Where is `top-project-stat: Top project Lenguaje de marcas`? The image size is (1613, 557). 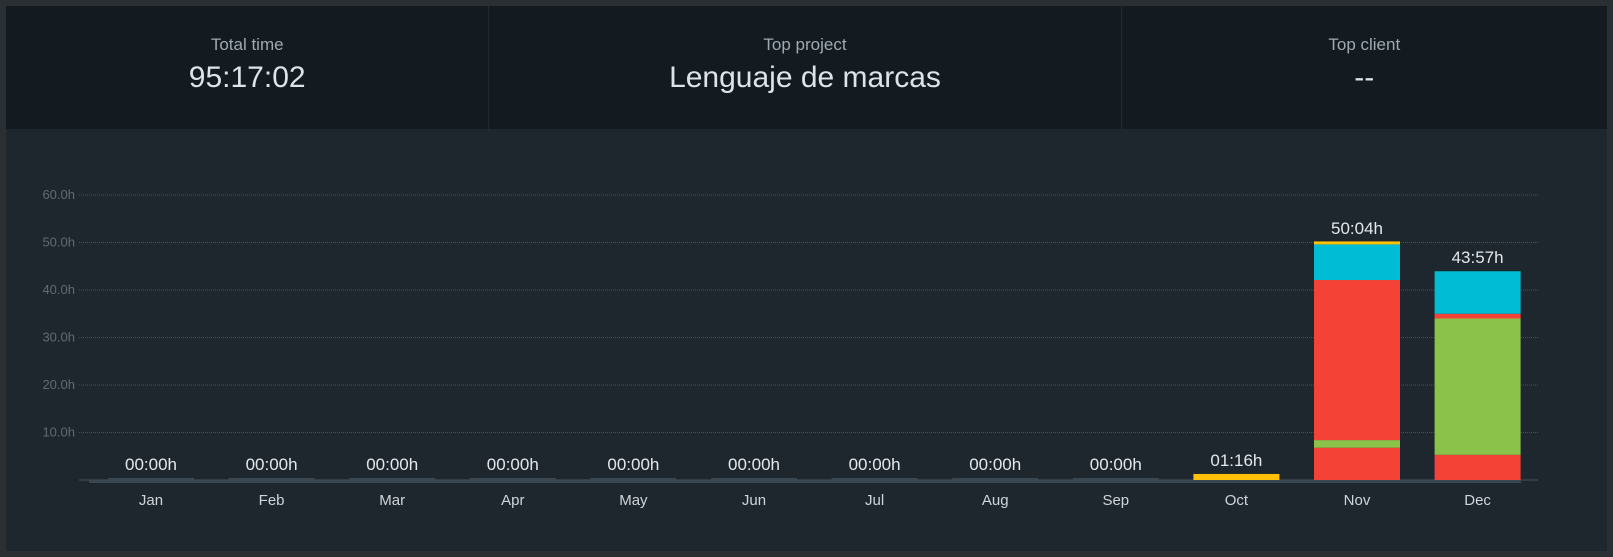
top-project-stat: Top project Lenguaje de marcas is located at coordinates (805, 67).